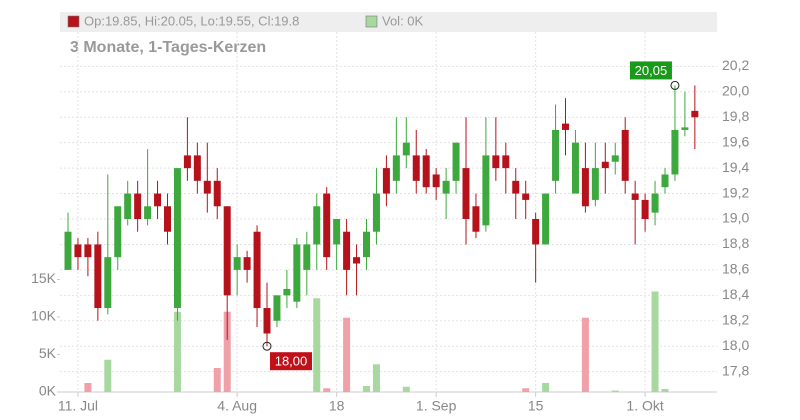 The height and width of the screenshot is (420, 800). I want to click on y2-tick-label: 15K, so click(44, 278).